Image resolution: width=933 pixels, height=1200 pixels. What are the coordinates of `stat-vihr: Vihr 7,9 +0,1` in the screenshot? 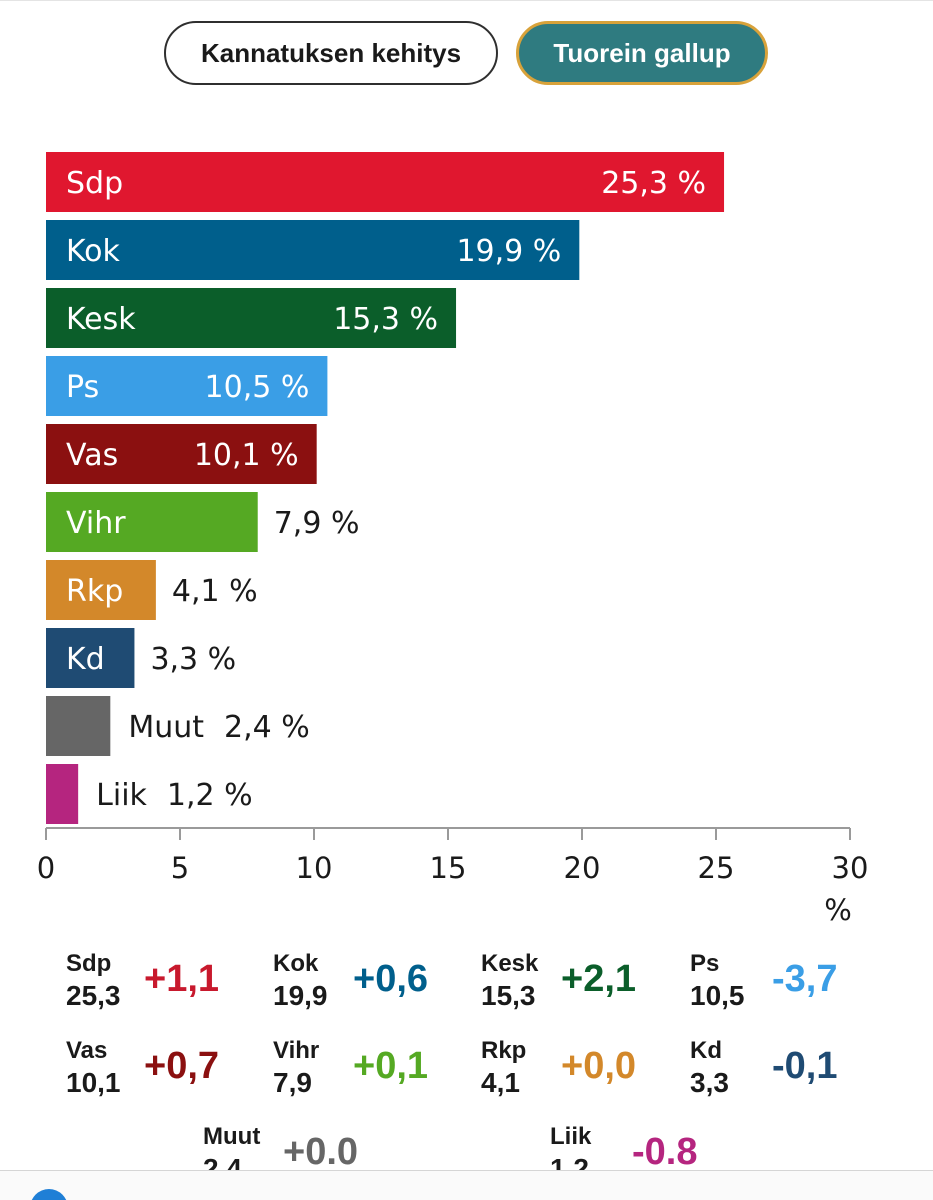 It's located at (378, 1072).